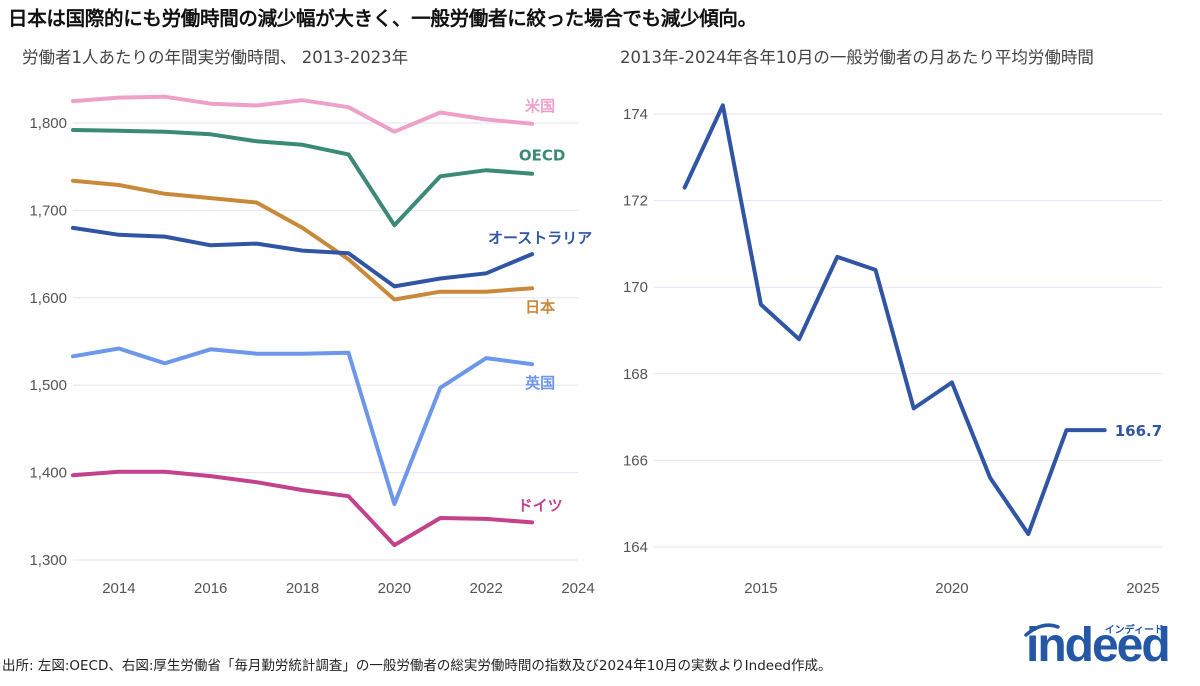 The image size is (1200, 686). What do you see at coordinates (48, 385) in the screenshot?
I see `left-y-tick-label: 1,500` at bounding box center [48, 385].